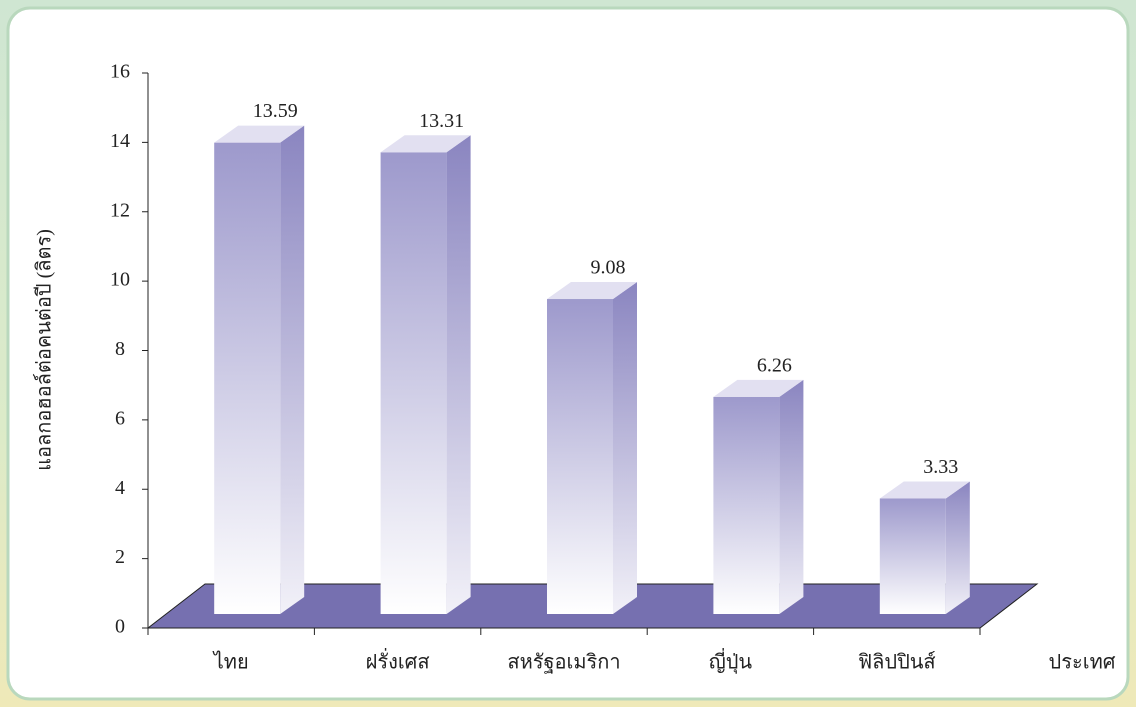 The width and height of the screenshot is (1136, 707). What do you see at coordinates (120, 557) in the screenshot?
I see `y-tick-label: 2` at bounding box center [120, 557].